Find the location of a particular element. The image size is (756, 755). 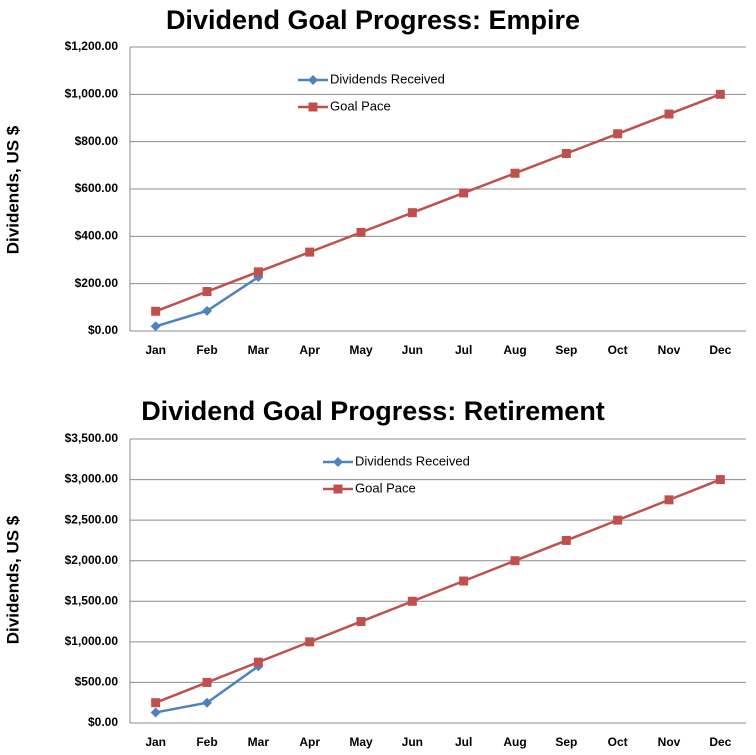

y-tick-label: $800.00 is located at coordinates (97, 141).